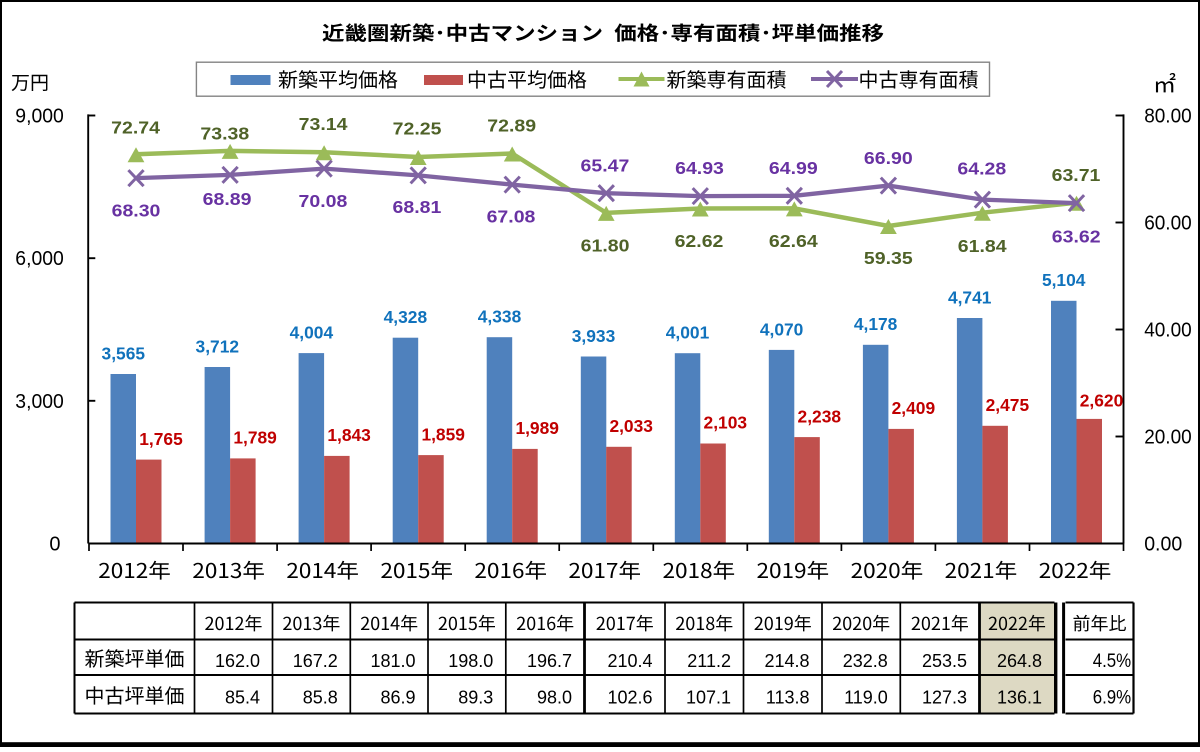  What do you see at coordinates (866, 698) in the screenshot?
I see `svg-text: 119.0` at bounding box center [866, 698].